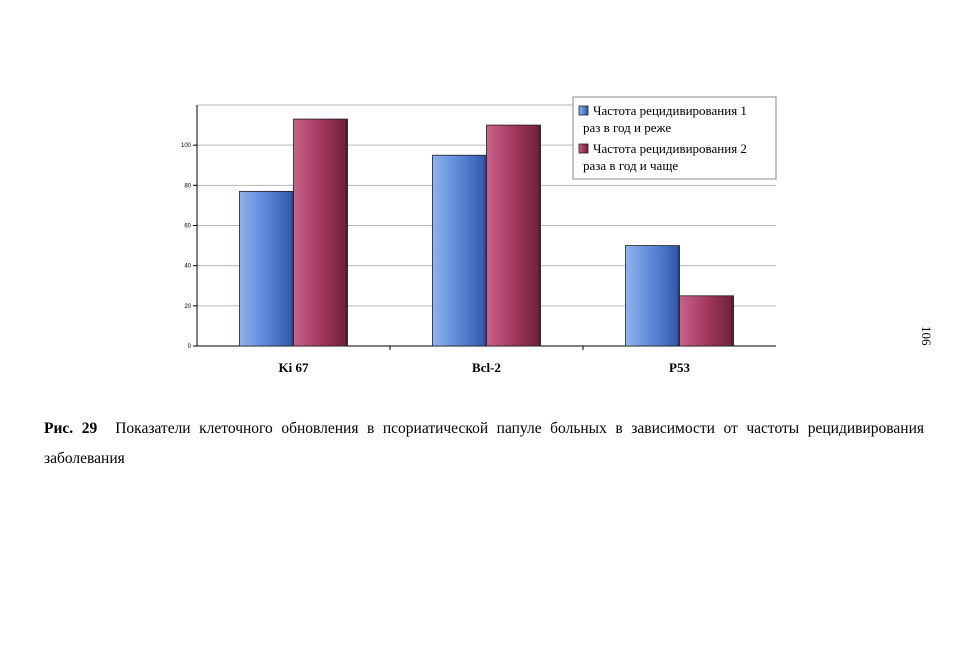  Describe the element at coordinates (186, 146) in the screenshot. I see `y-tick-label: 100` at that location.